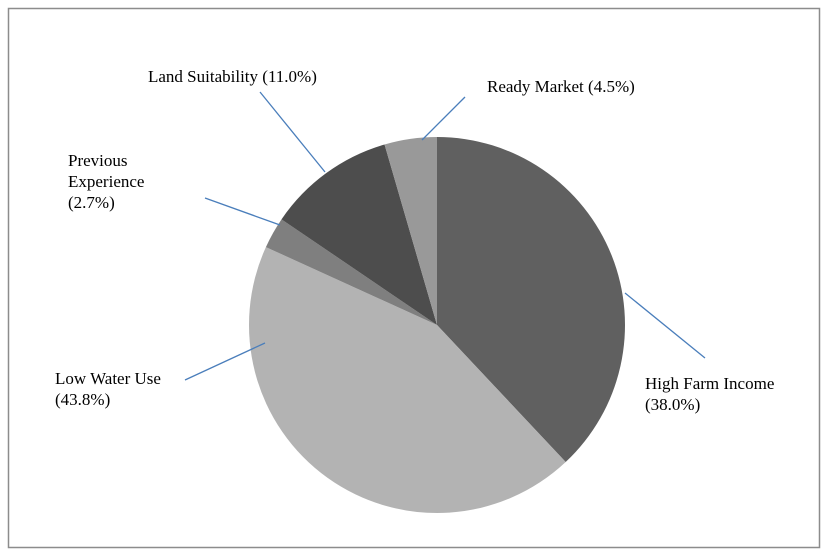 Image resolution: width=827 pixels, height=556 pixels. I want to click on data-label: Previous Experience (2.7%), so click(118, 181).